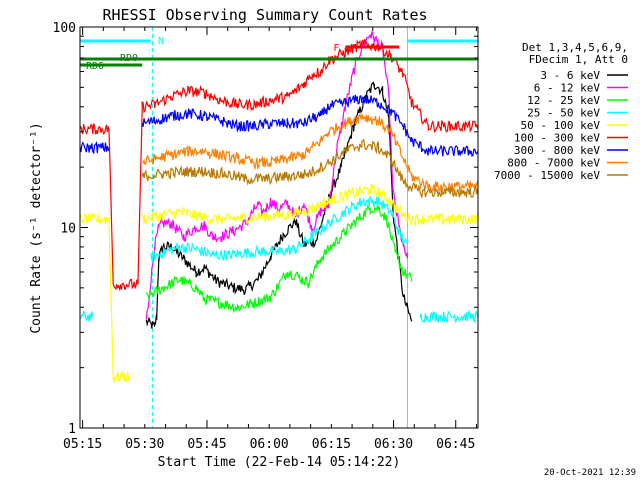 The image size is (640, 480). I want to click on series-line-12-25-kev, so click(279, 258).